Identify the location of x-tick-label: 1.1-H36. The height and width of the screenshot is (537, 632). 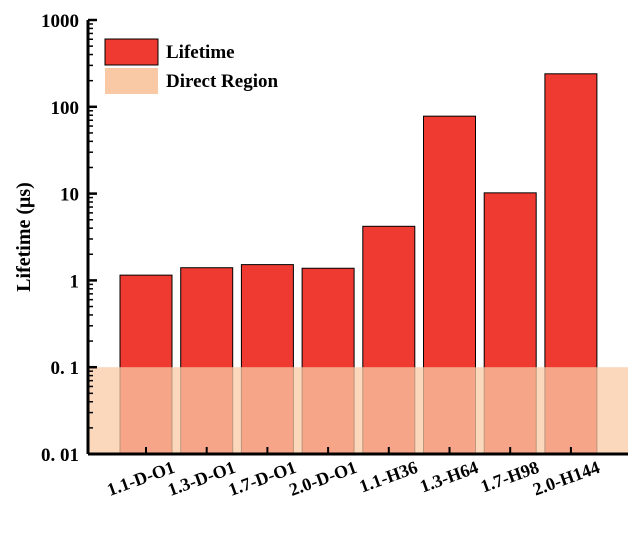
(388, 476).